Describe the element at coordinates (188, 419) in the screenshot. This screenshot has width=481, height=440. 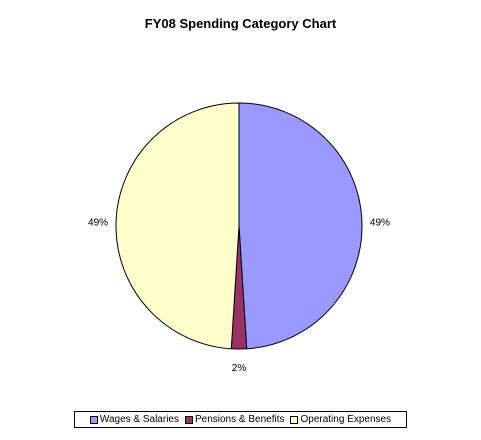
I see `legend-swatch-pensions` at that location.